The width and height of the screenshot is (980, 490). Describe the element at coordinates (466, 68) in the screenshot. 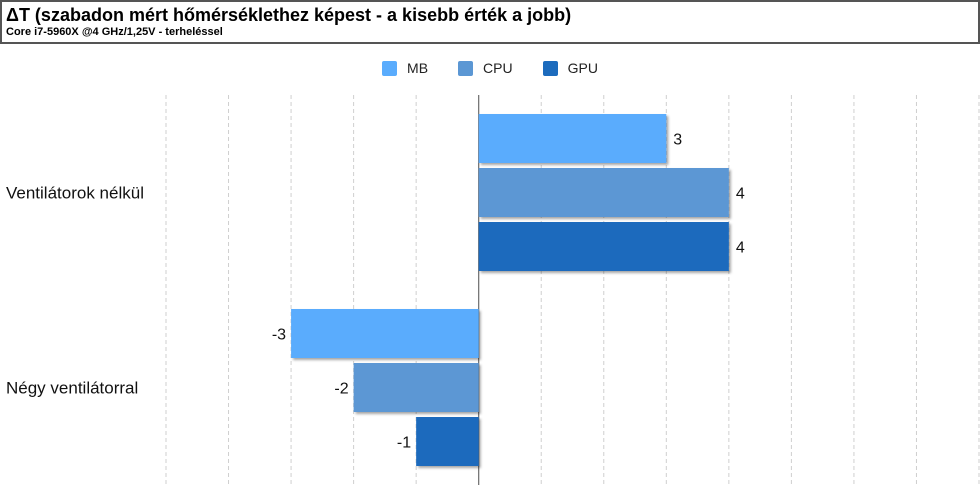

I see `legend-swatch-cpu` at that location.